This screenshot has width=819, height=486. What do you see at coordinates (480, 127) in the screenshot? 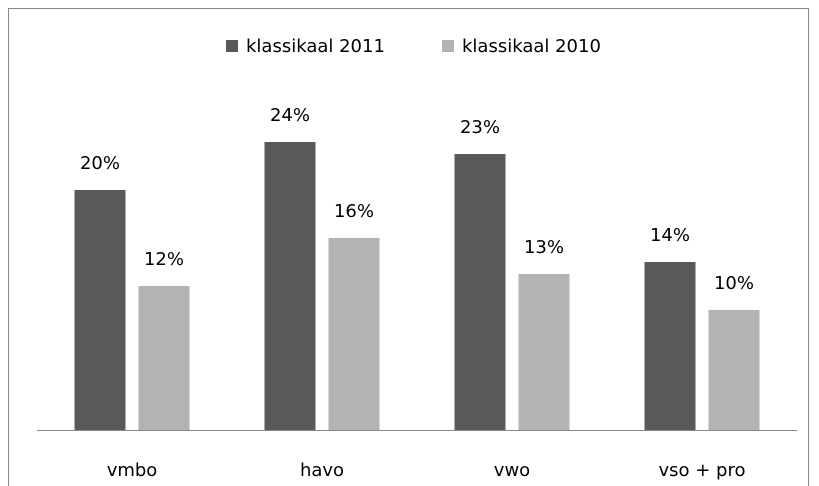
I see `data-label: 23%` at bounding box center [480, 127].